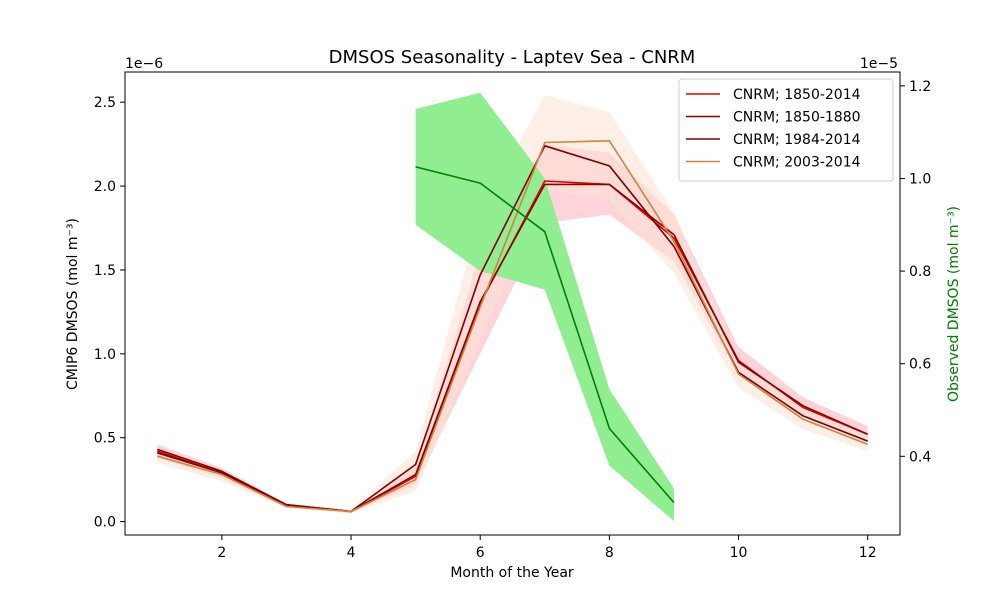 The image size is (1000, 600). I want to click on y-right-tick-label: 0.4, so click(920, 457).